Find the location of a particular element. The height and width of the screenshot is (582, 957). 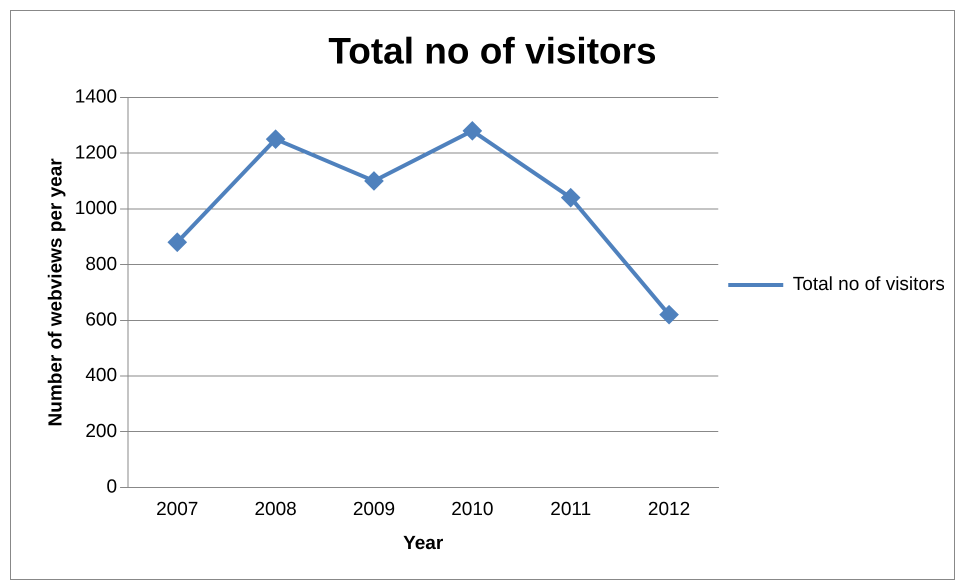

y-tick-label: 800 is located at coordinates (101, 264).